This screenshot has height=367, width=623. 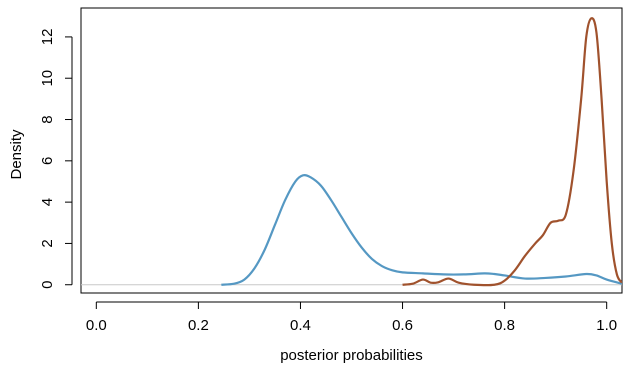 I want to click on y-tick-label: 6, so click(x=47, y=161).